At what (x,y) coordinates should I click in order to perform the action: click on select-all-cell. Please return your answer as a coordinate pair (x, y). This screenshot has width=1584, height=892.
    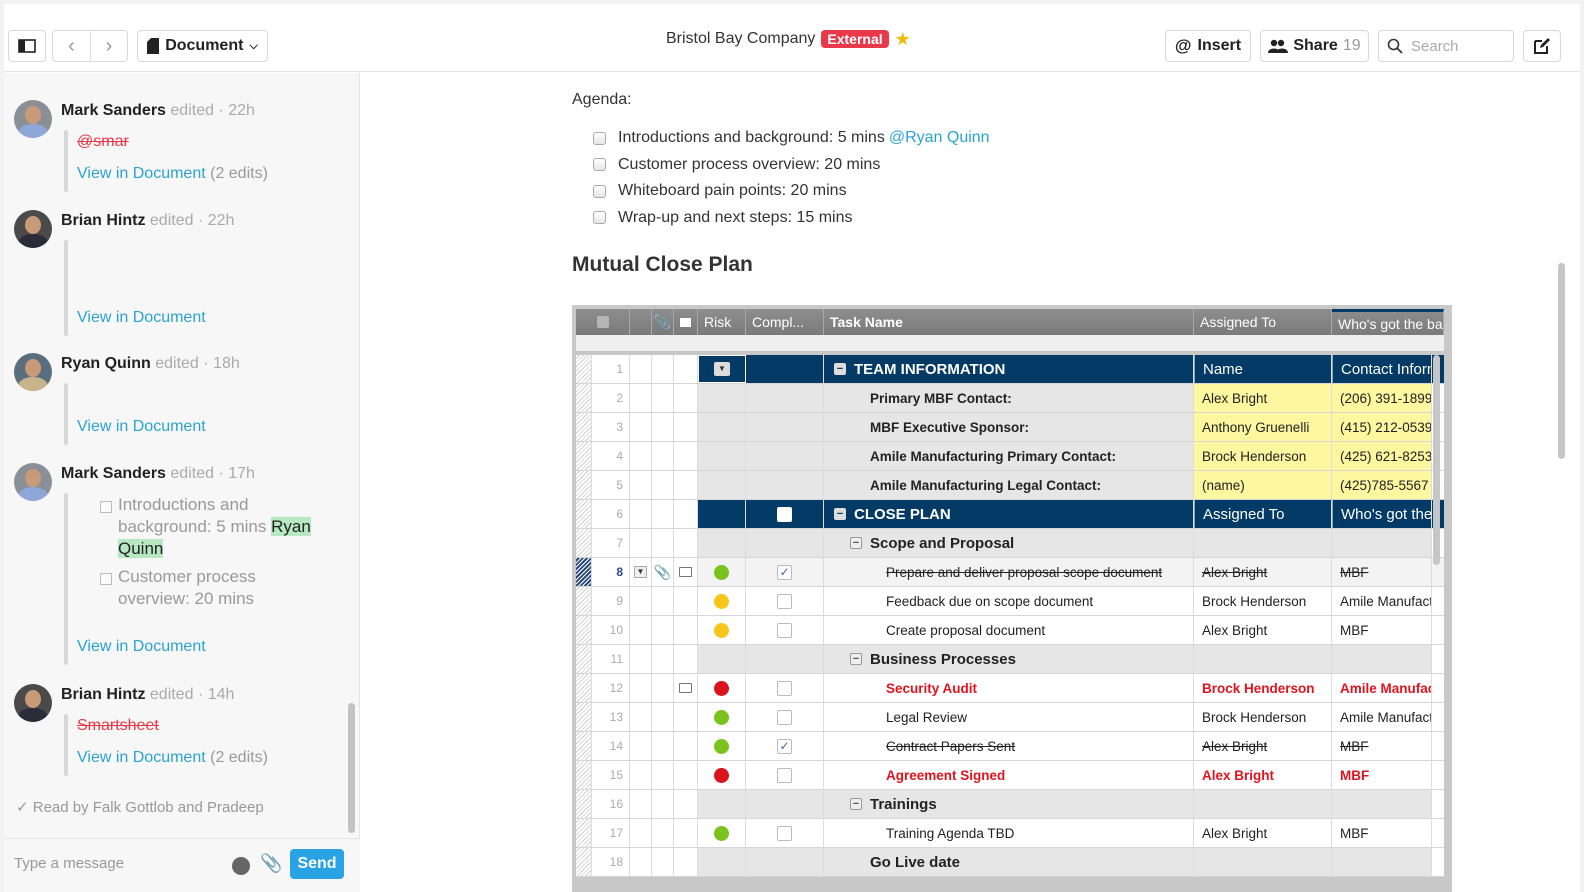
    Looking at the image, I should click on (603, 322).